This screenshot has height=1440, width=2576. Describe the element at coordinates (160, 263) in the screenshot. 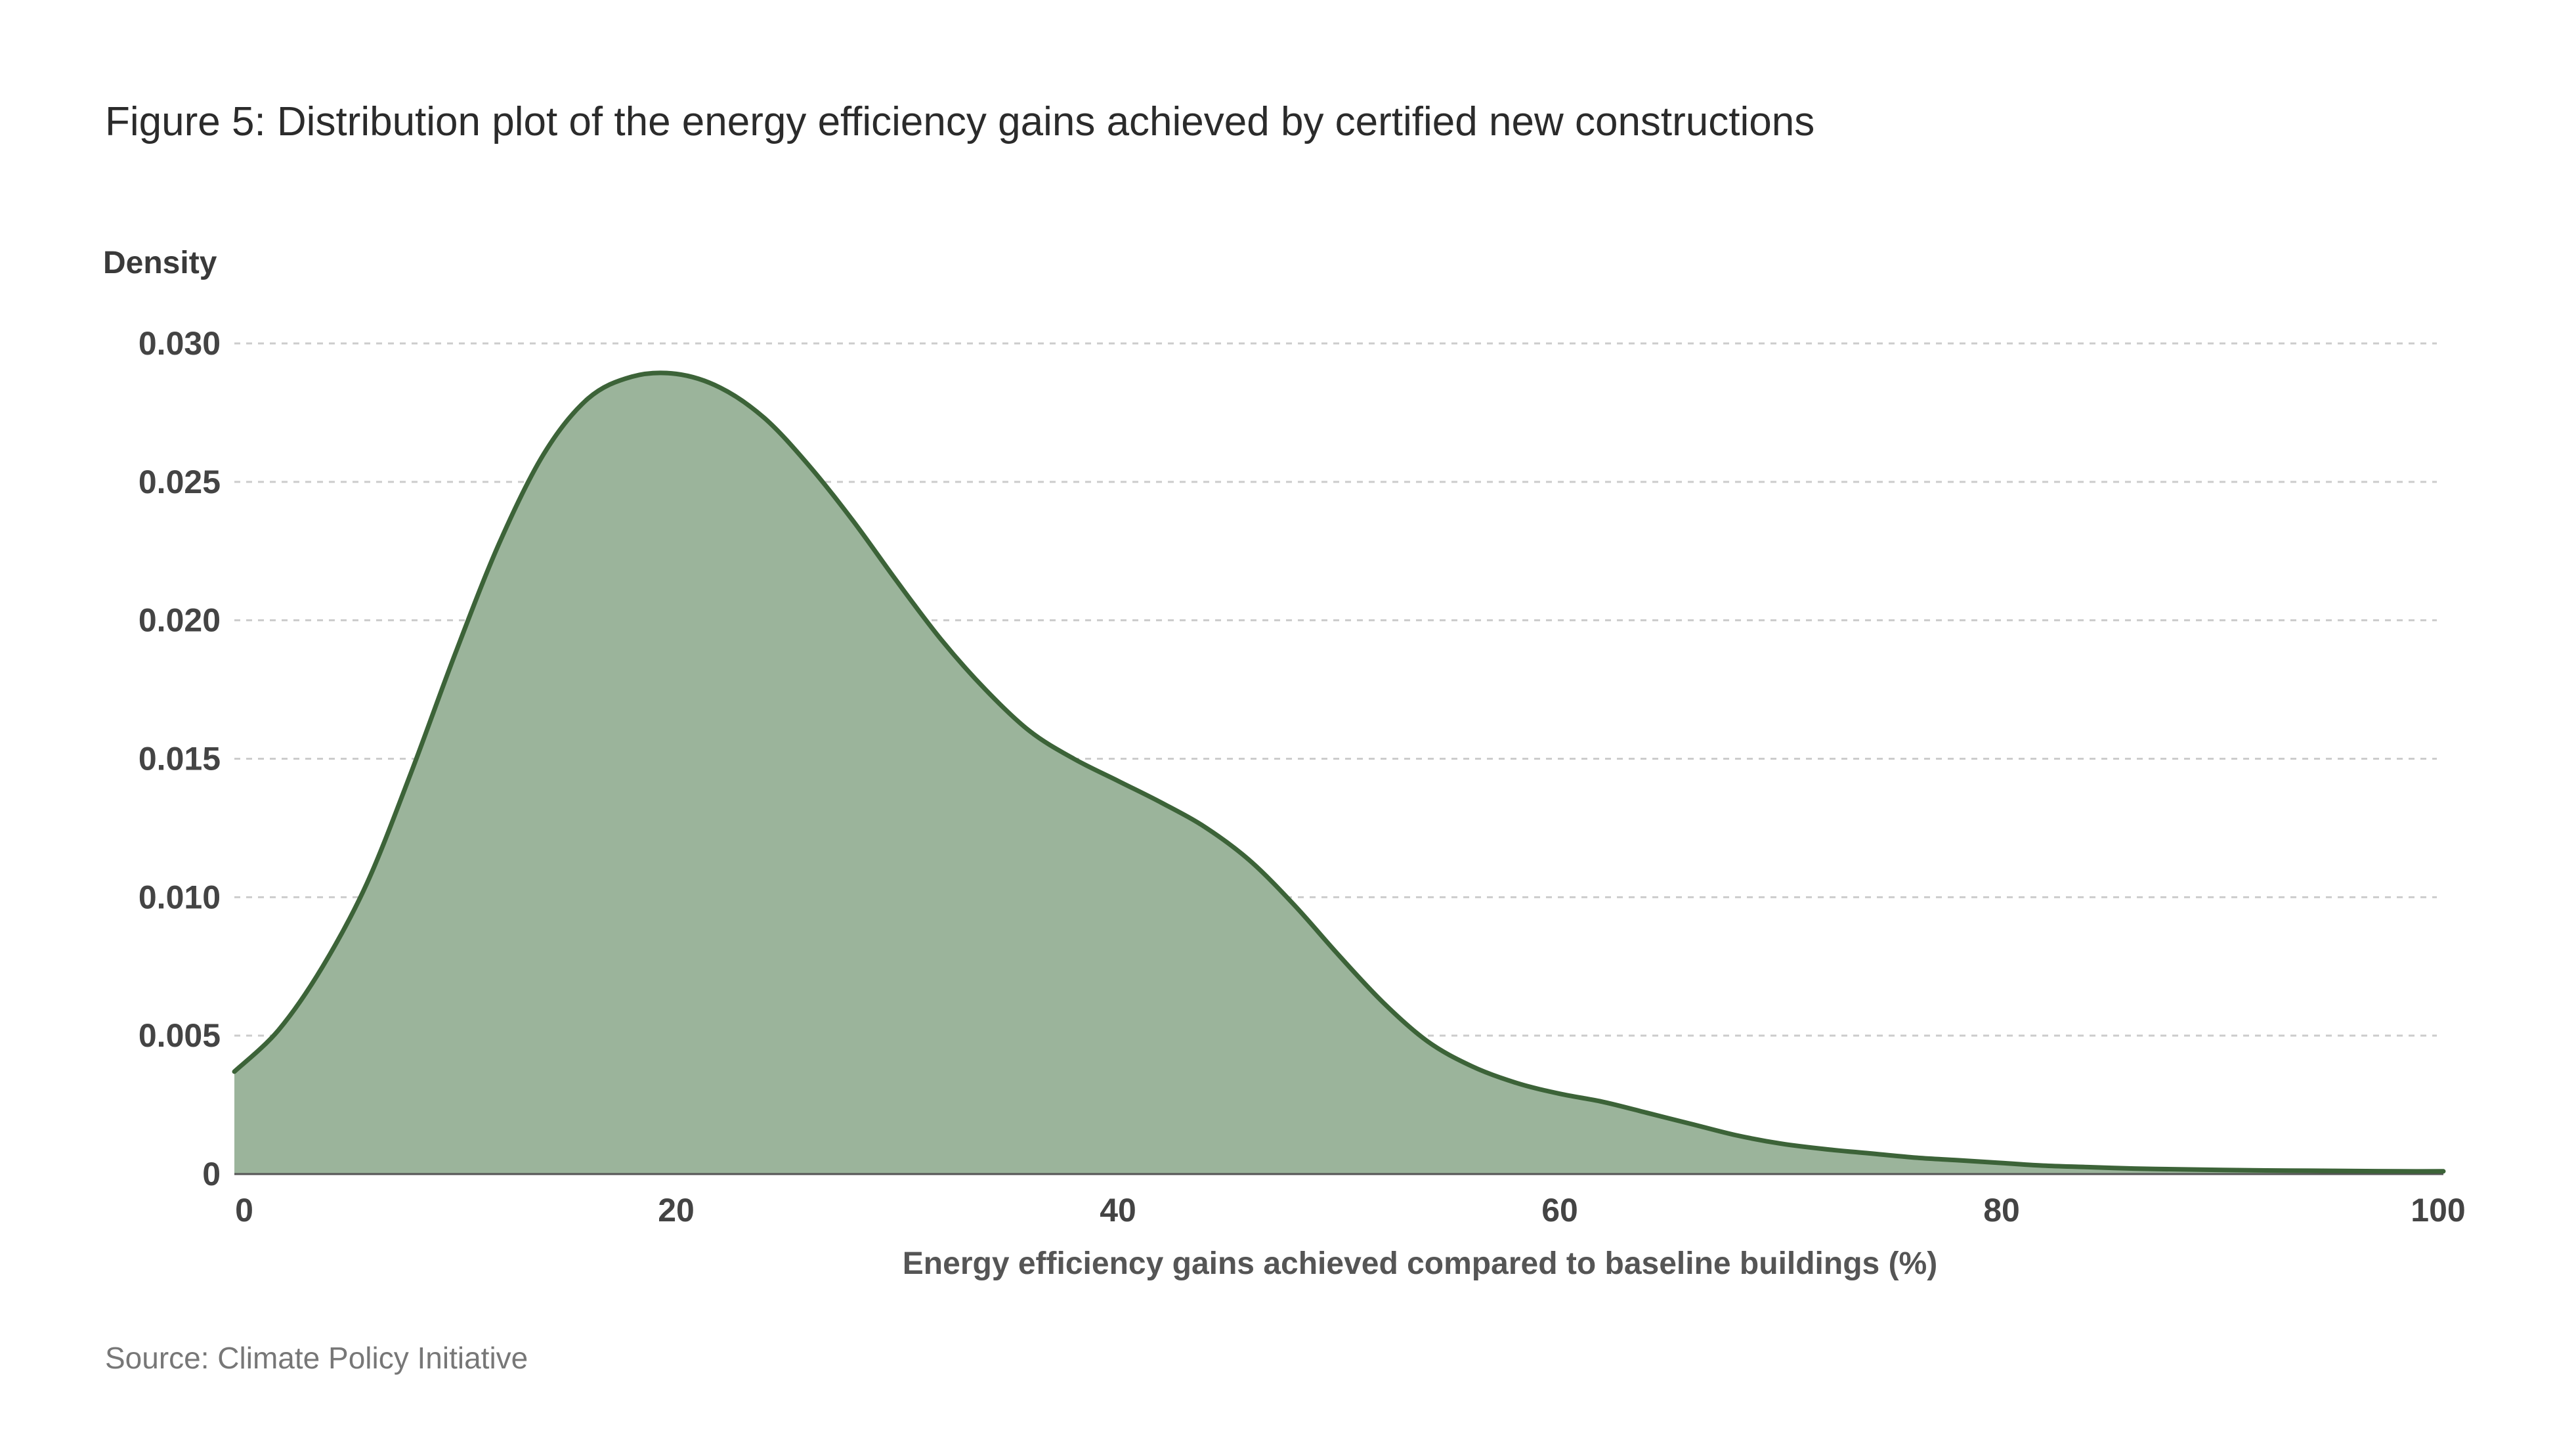

I see `y-axis-label: Density` at that location.